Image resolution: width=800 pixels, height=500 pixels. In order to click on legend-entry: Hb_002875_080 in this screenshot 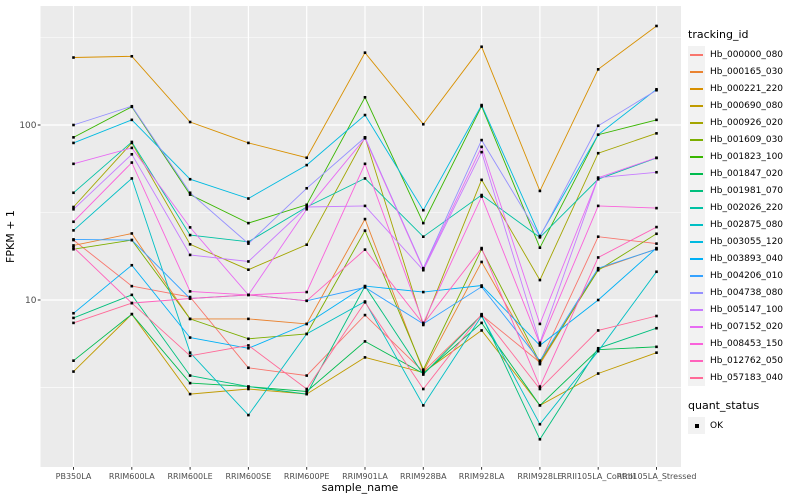, I will do `click(744, 224)`.